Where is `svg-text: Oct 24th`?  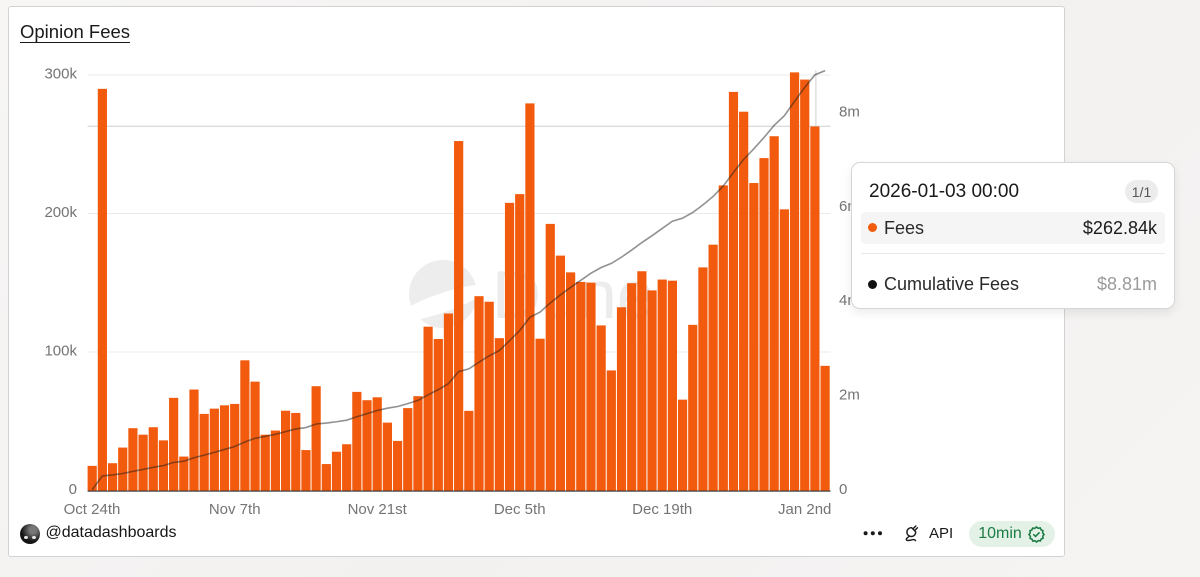
svg-text: Oct 24th is located at coordinates (92, 509).